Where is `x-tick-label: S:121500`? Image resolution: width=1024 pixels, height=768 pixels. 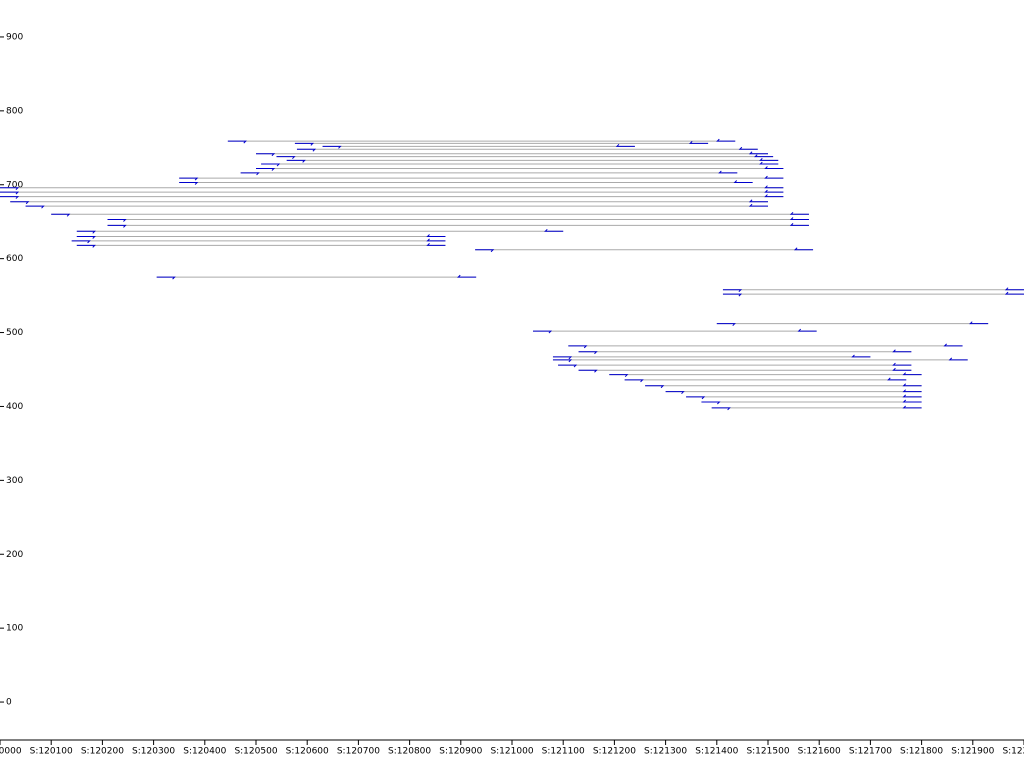 x-tick-label: S:121500 is located at coordinates (767, 752).